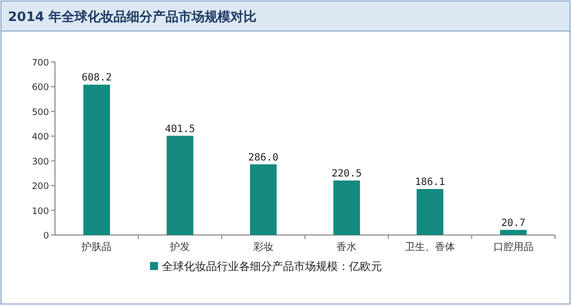  Describe the element at coordinates (41, 113) in the screenshot. I see `y-tick-label: 500` at that location.